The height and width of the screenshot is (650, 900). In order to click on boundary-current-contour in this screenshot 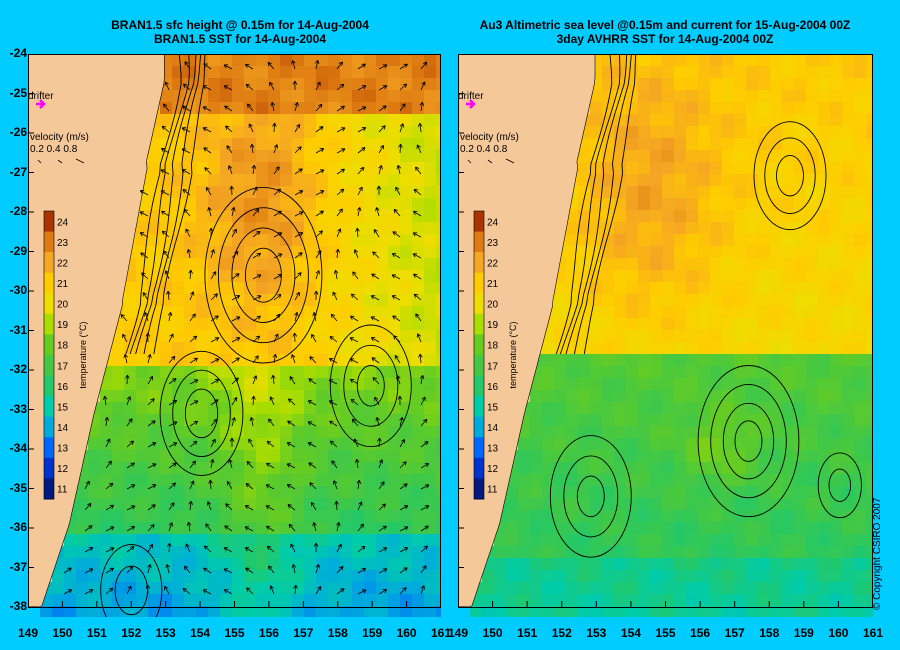, I will do `click(159, 204)`.